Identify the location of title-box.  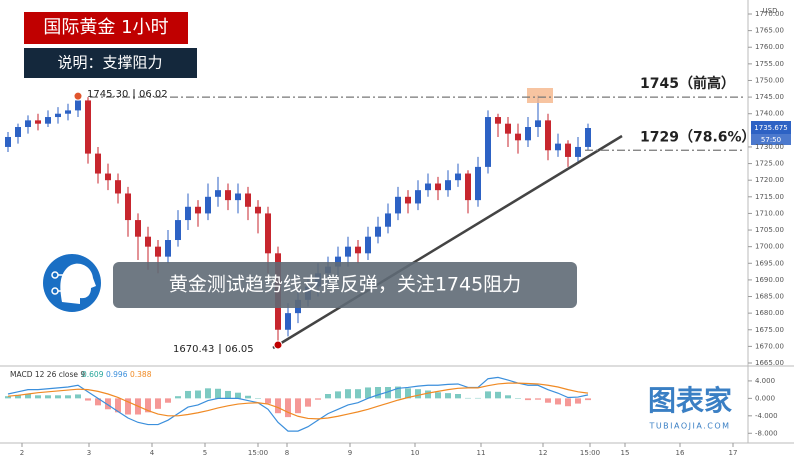
(106, 28).